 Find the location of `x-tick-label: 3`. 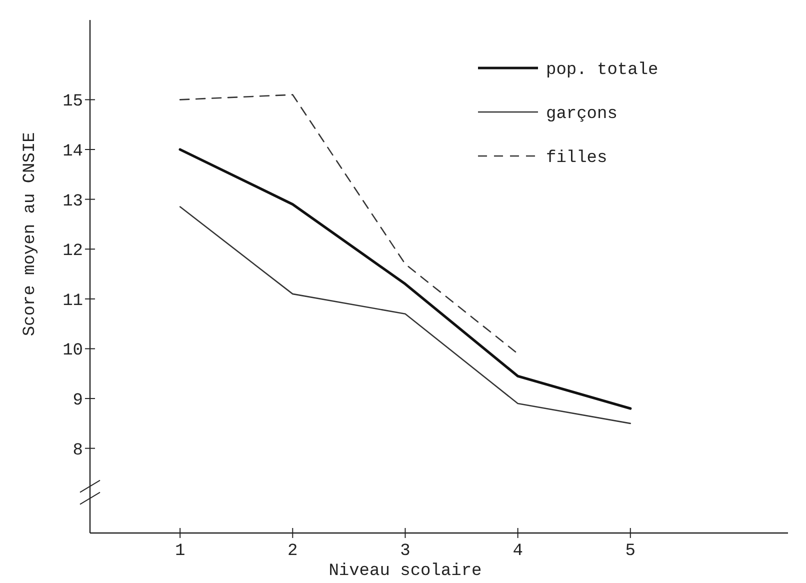

x-tick-label: 3 is located at coordinates (405, 551).